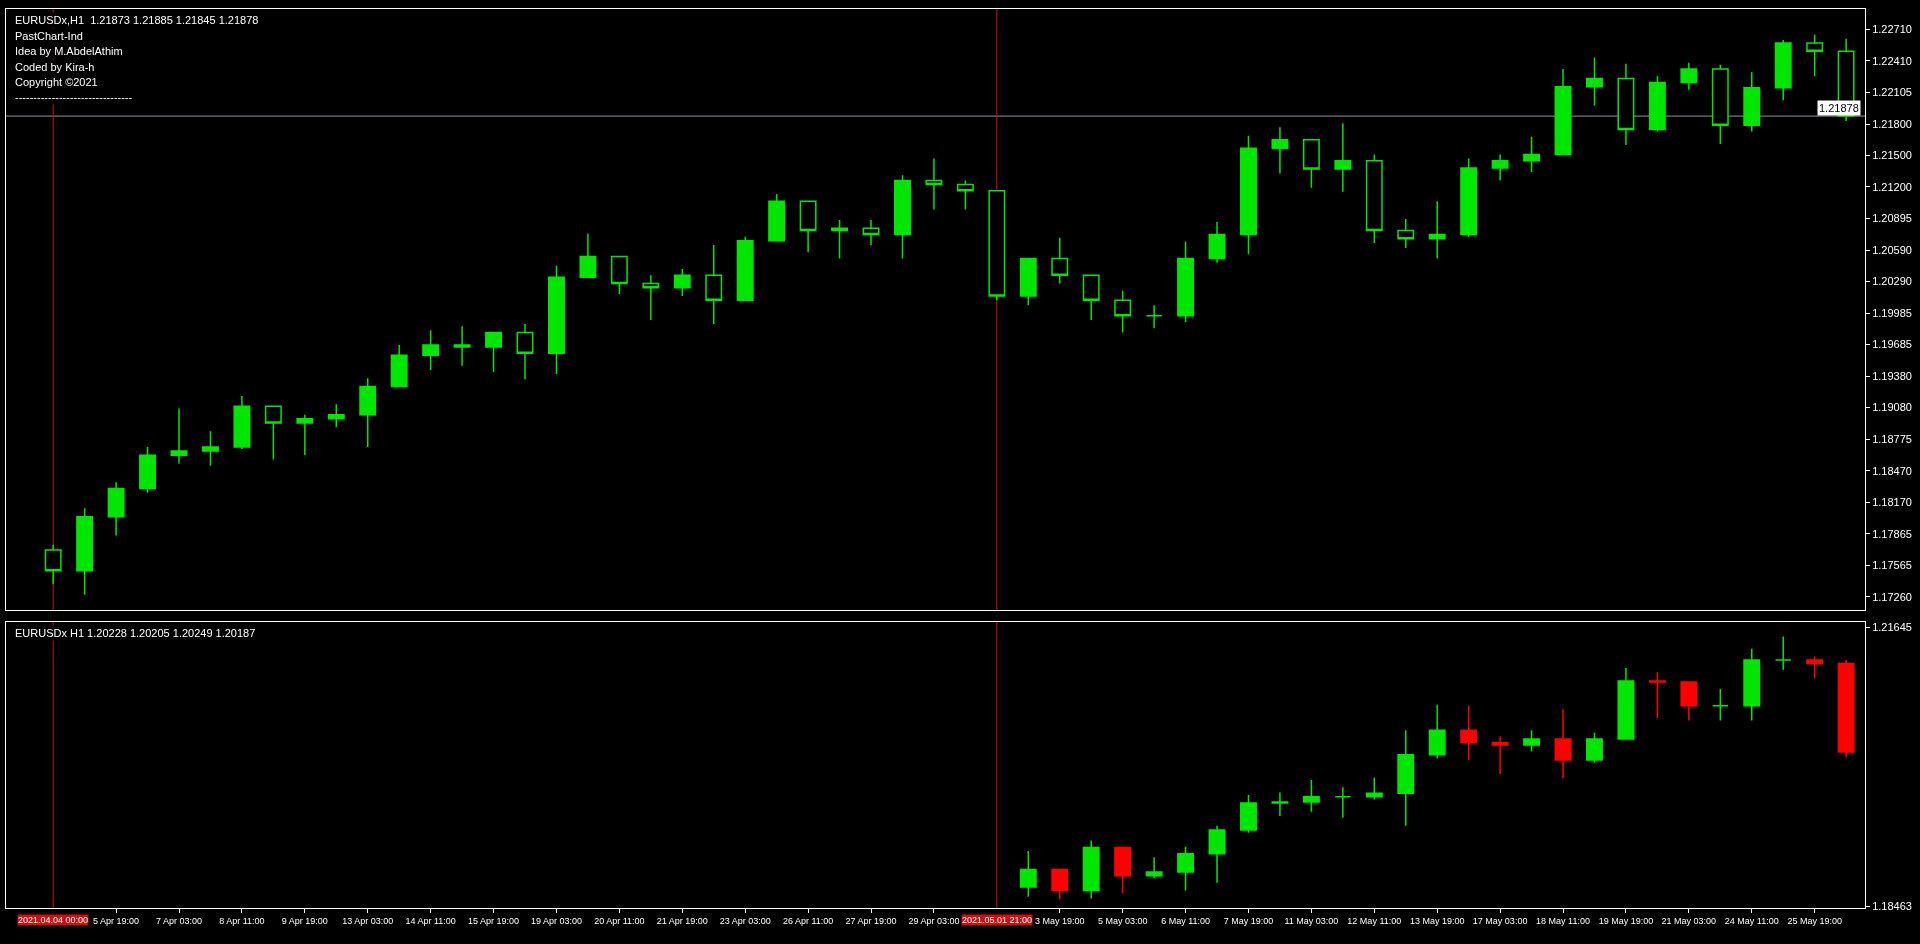 The width and height of the screenshot is (1920, 944). Describe the element at coordinates (1892, 627) in the screenshot. I see `y-tick-label: 1.21645` at that location.